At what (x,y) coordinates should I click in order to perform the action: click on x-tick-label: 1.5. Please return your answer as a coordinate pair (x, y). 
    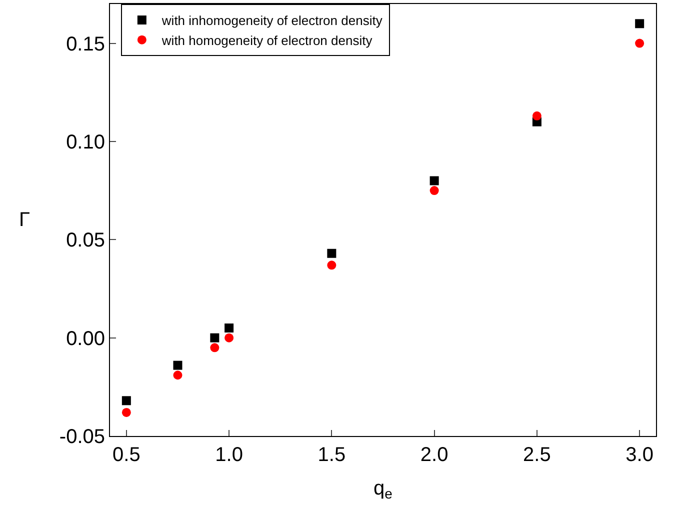
    Looking at the image, I should click on (332, 455).